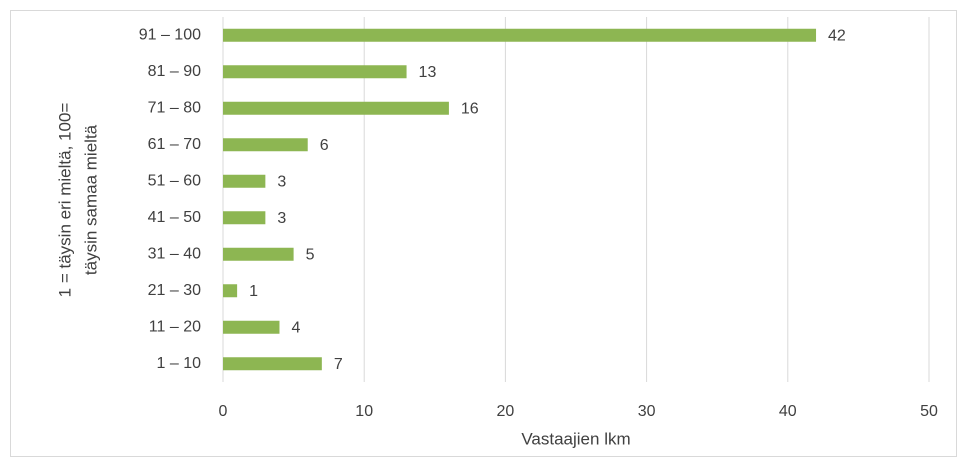 The width and height of the screenshot is (958, 458). What do you see at coordinates (324, 145) in the screenshot?
I see `value-label: 6` at bounding box center [324, 145].